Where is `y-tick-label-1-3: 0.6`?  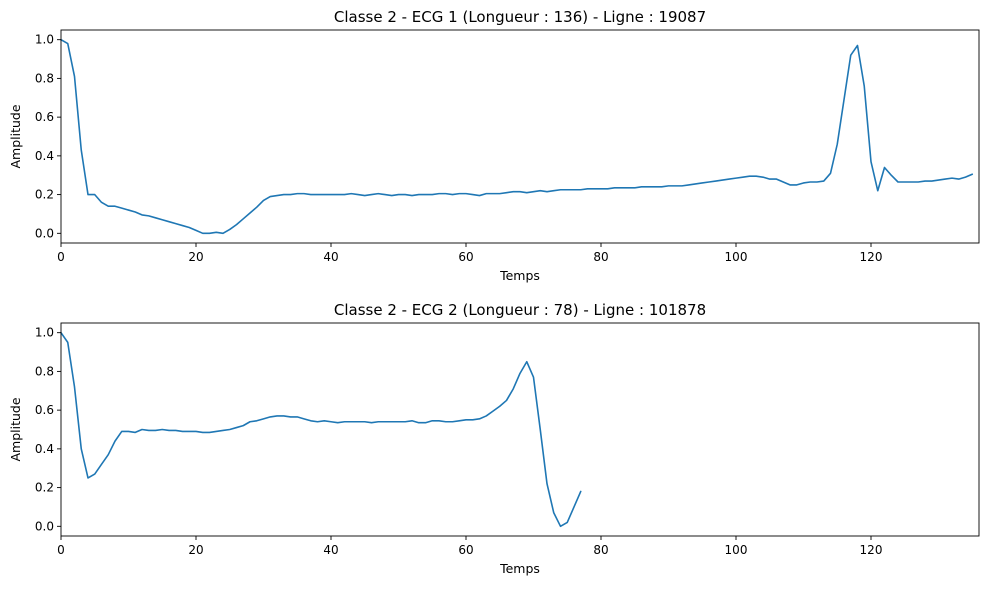 y-tick-label-1-3: 0.6 is located at coordinates (44, 117).